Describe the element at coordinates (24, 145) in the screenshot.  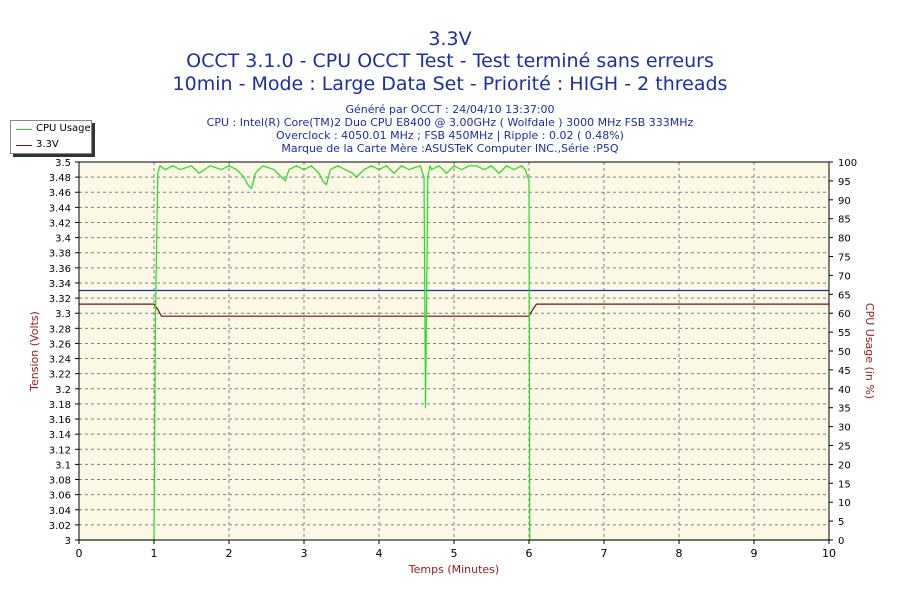
I see `legend-swatch-3v3` at that location.